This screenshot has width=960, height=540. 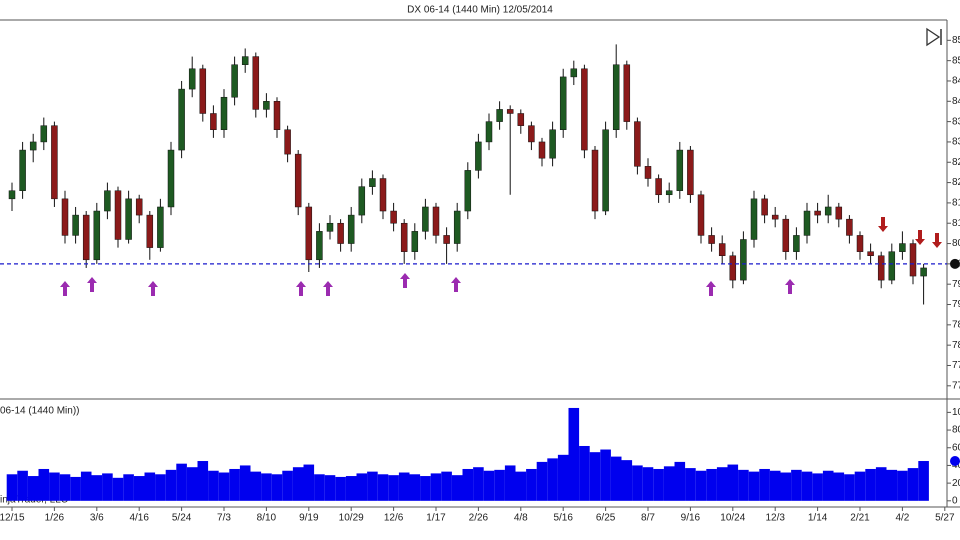 What do you see at coordinates (956, 243) in the screenshot?
I see `y-tick-label: 80.5` at bounding box center [956, 243].